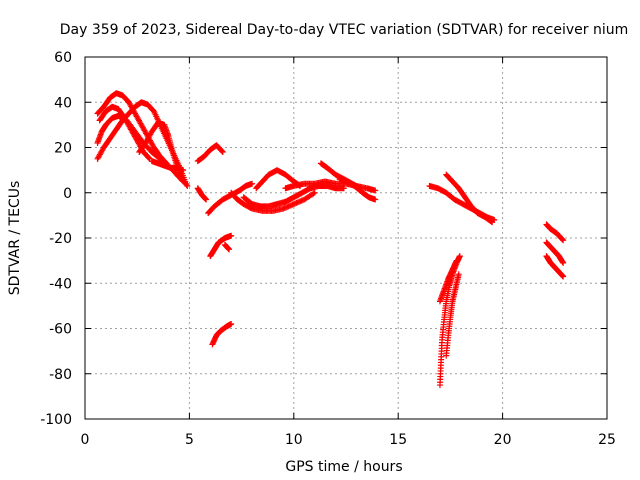  I want to click on y-tick-label: -100, so click(56, 420).